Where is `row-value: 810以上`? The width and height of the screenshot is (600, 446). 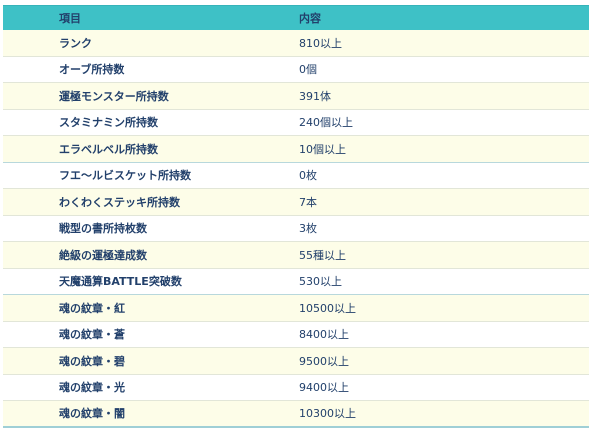 row-value: 810以上 is located at coordinates (320, 43).